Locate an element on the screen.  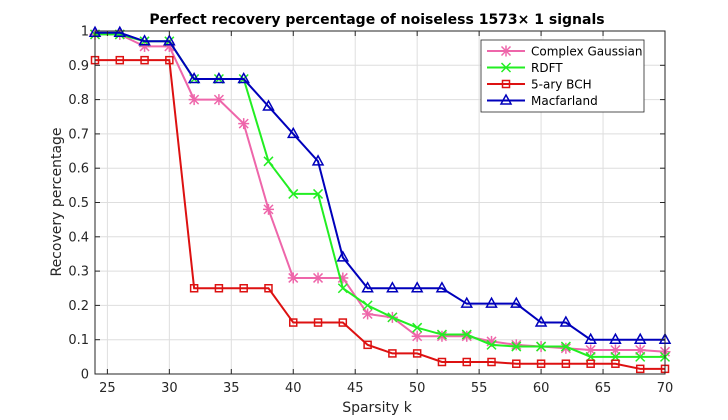
x-tick-label: 55 is located at coordinates (479, 388).